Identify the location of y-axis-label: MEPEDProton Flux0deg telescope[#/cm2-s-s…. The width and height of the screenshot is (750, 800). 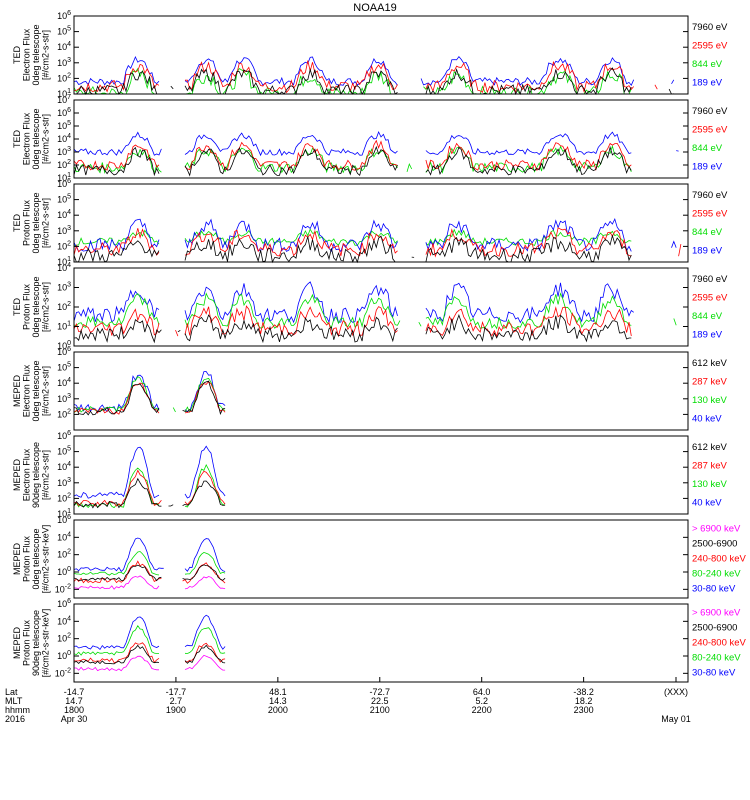
(31, 559).